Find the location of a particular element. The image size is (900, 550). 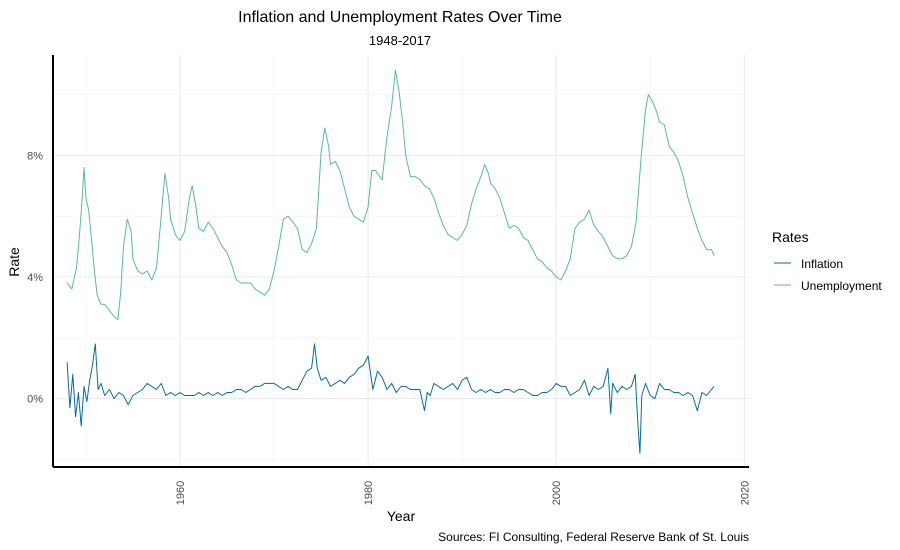

x-tick-label: 1980 is located at coordinates (369, 493).